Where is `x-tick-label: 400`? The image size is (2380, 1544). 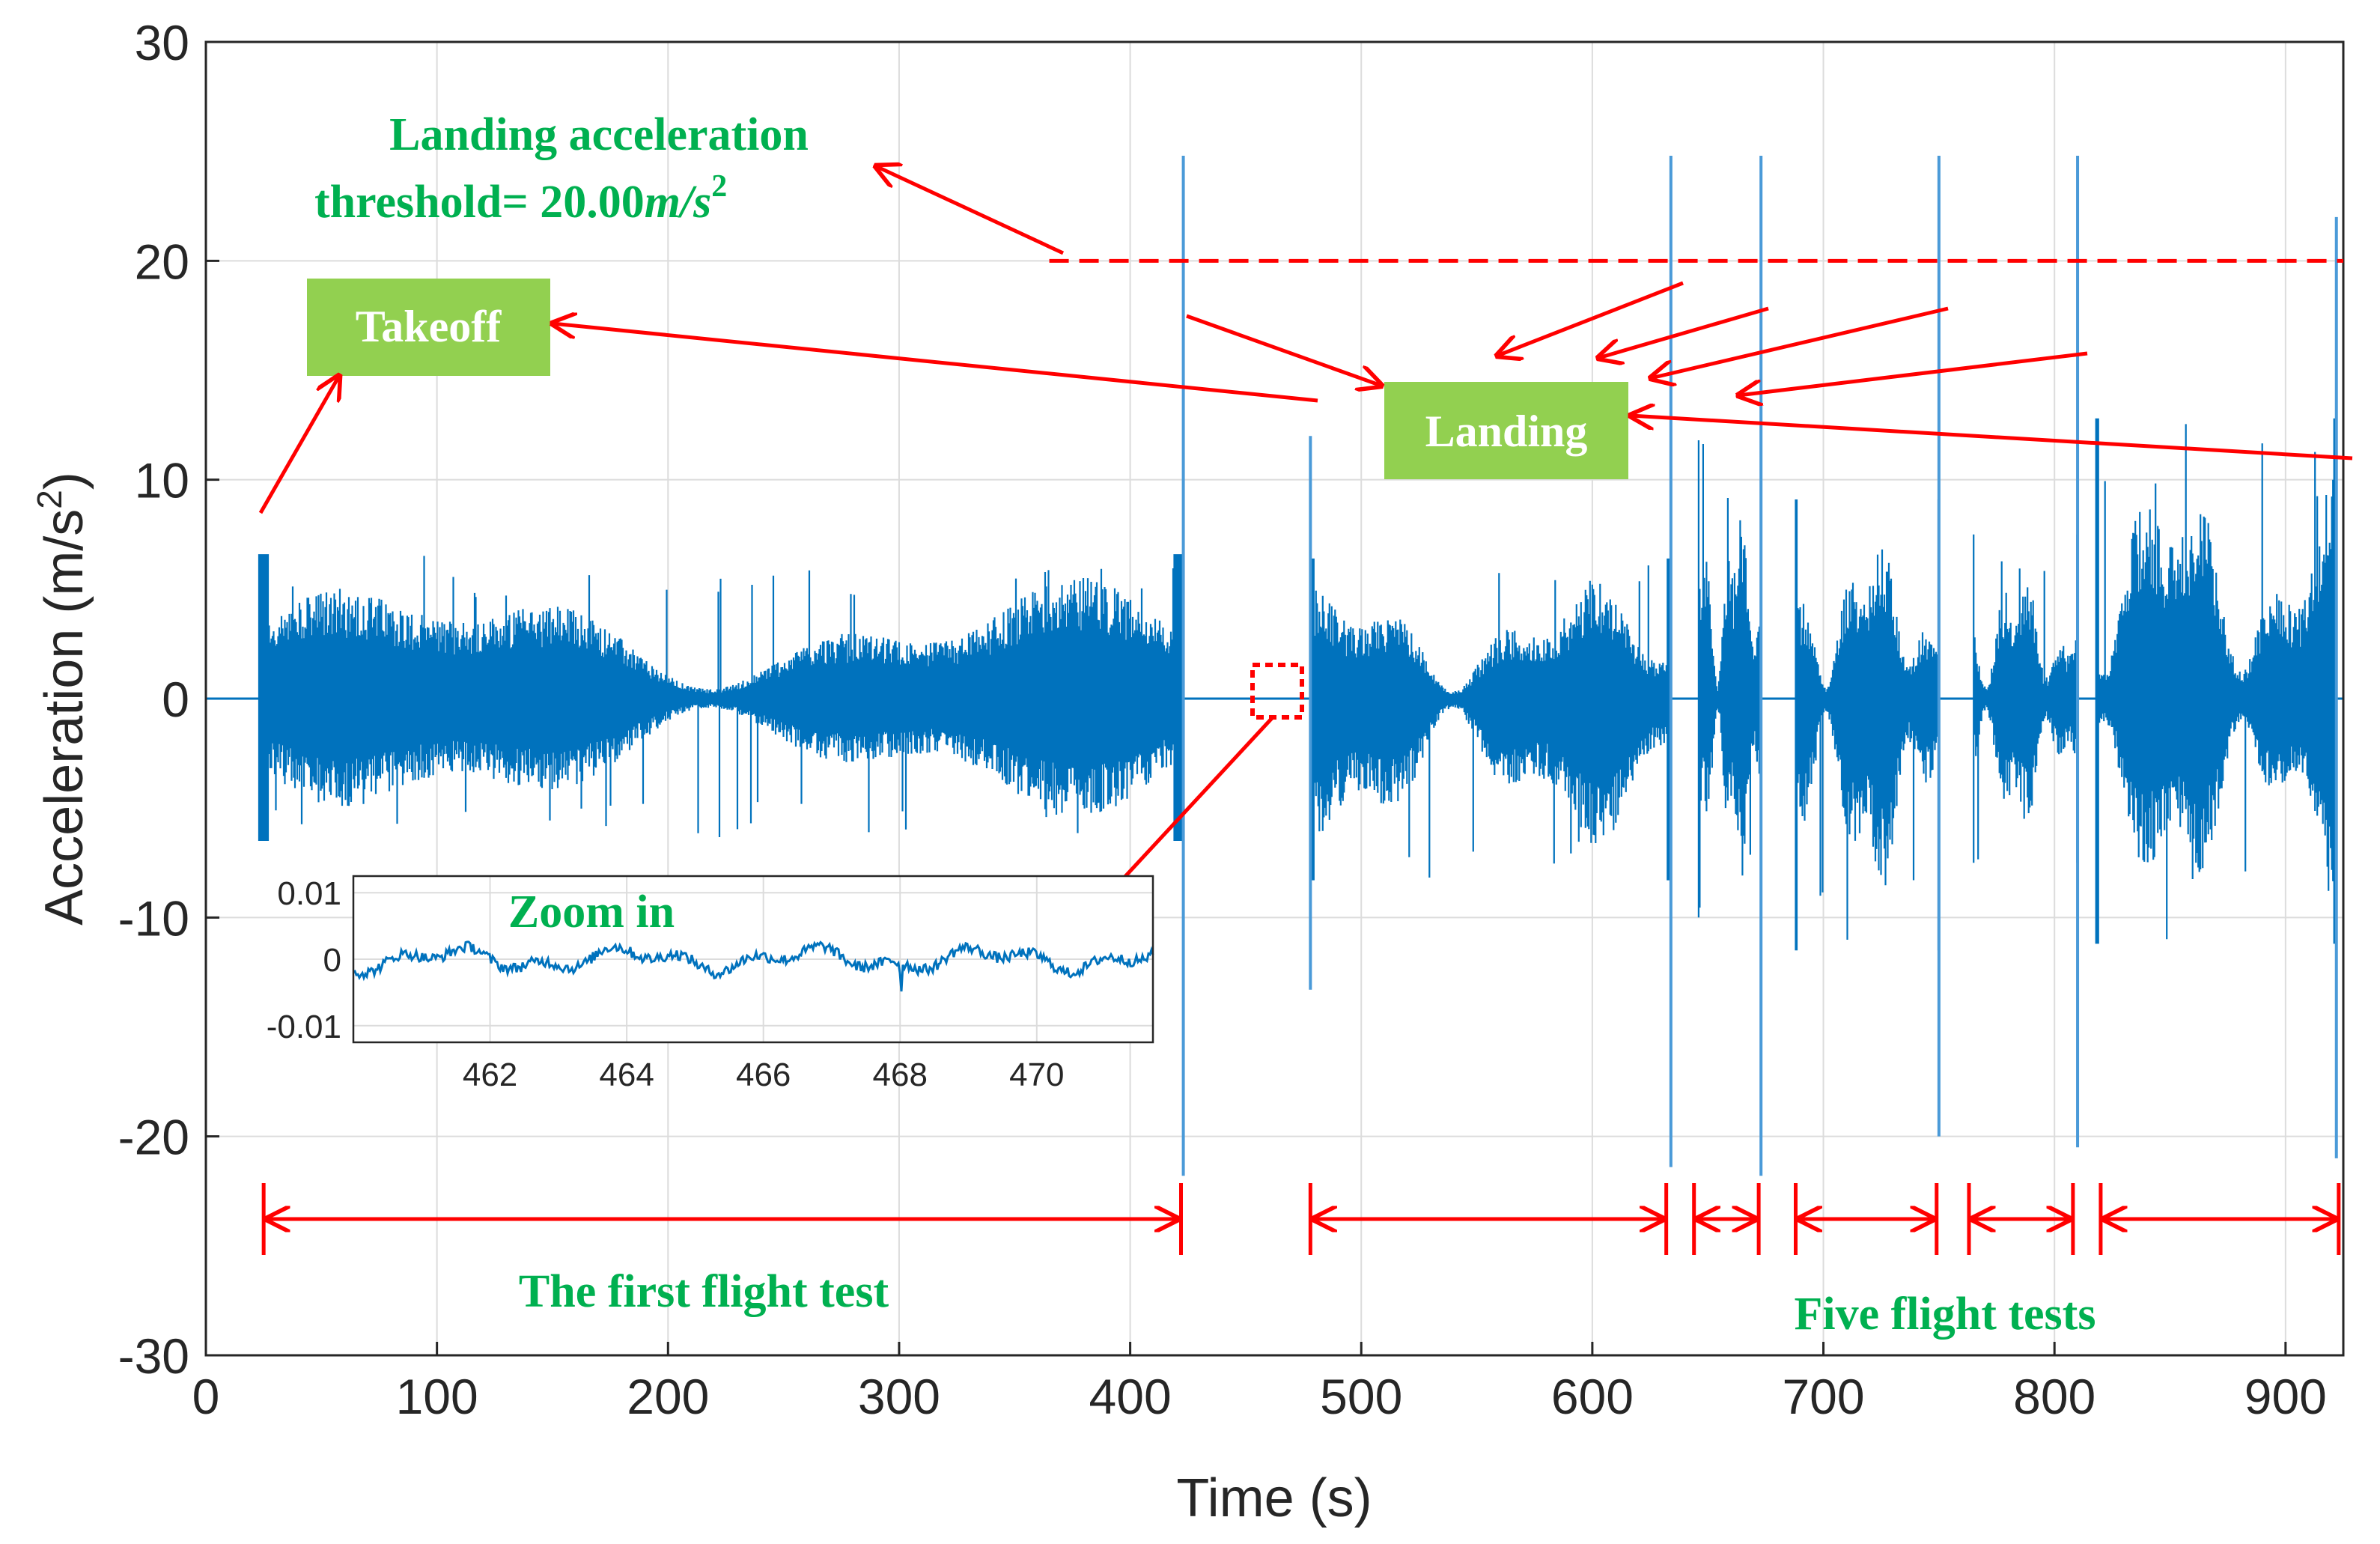 x-tick-label: 400 is located at coordinates (1130, 1396).